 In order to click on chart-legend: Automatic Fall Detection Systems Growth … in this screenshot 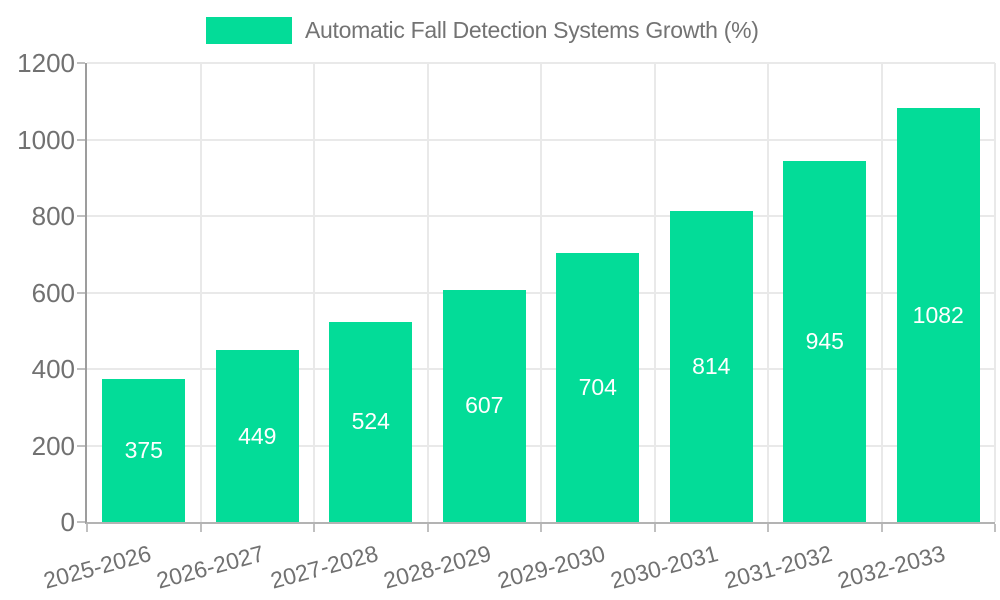, I will do `click(482, 30)`.